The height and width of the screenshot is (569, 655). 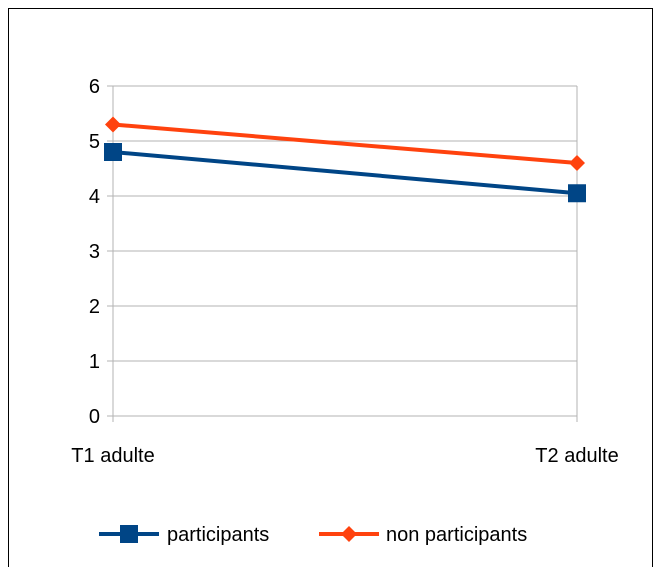 I want to click on legend-item-non-participants: non participants, so click(x=423, y=535).